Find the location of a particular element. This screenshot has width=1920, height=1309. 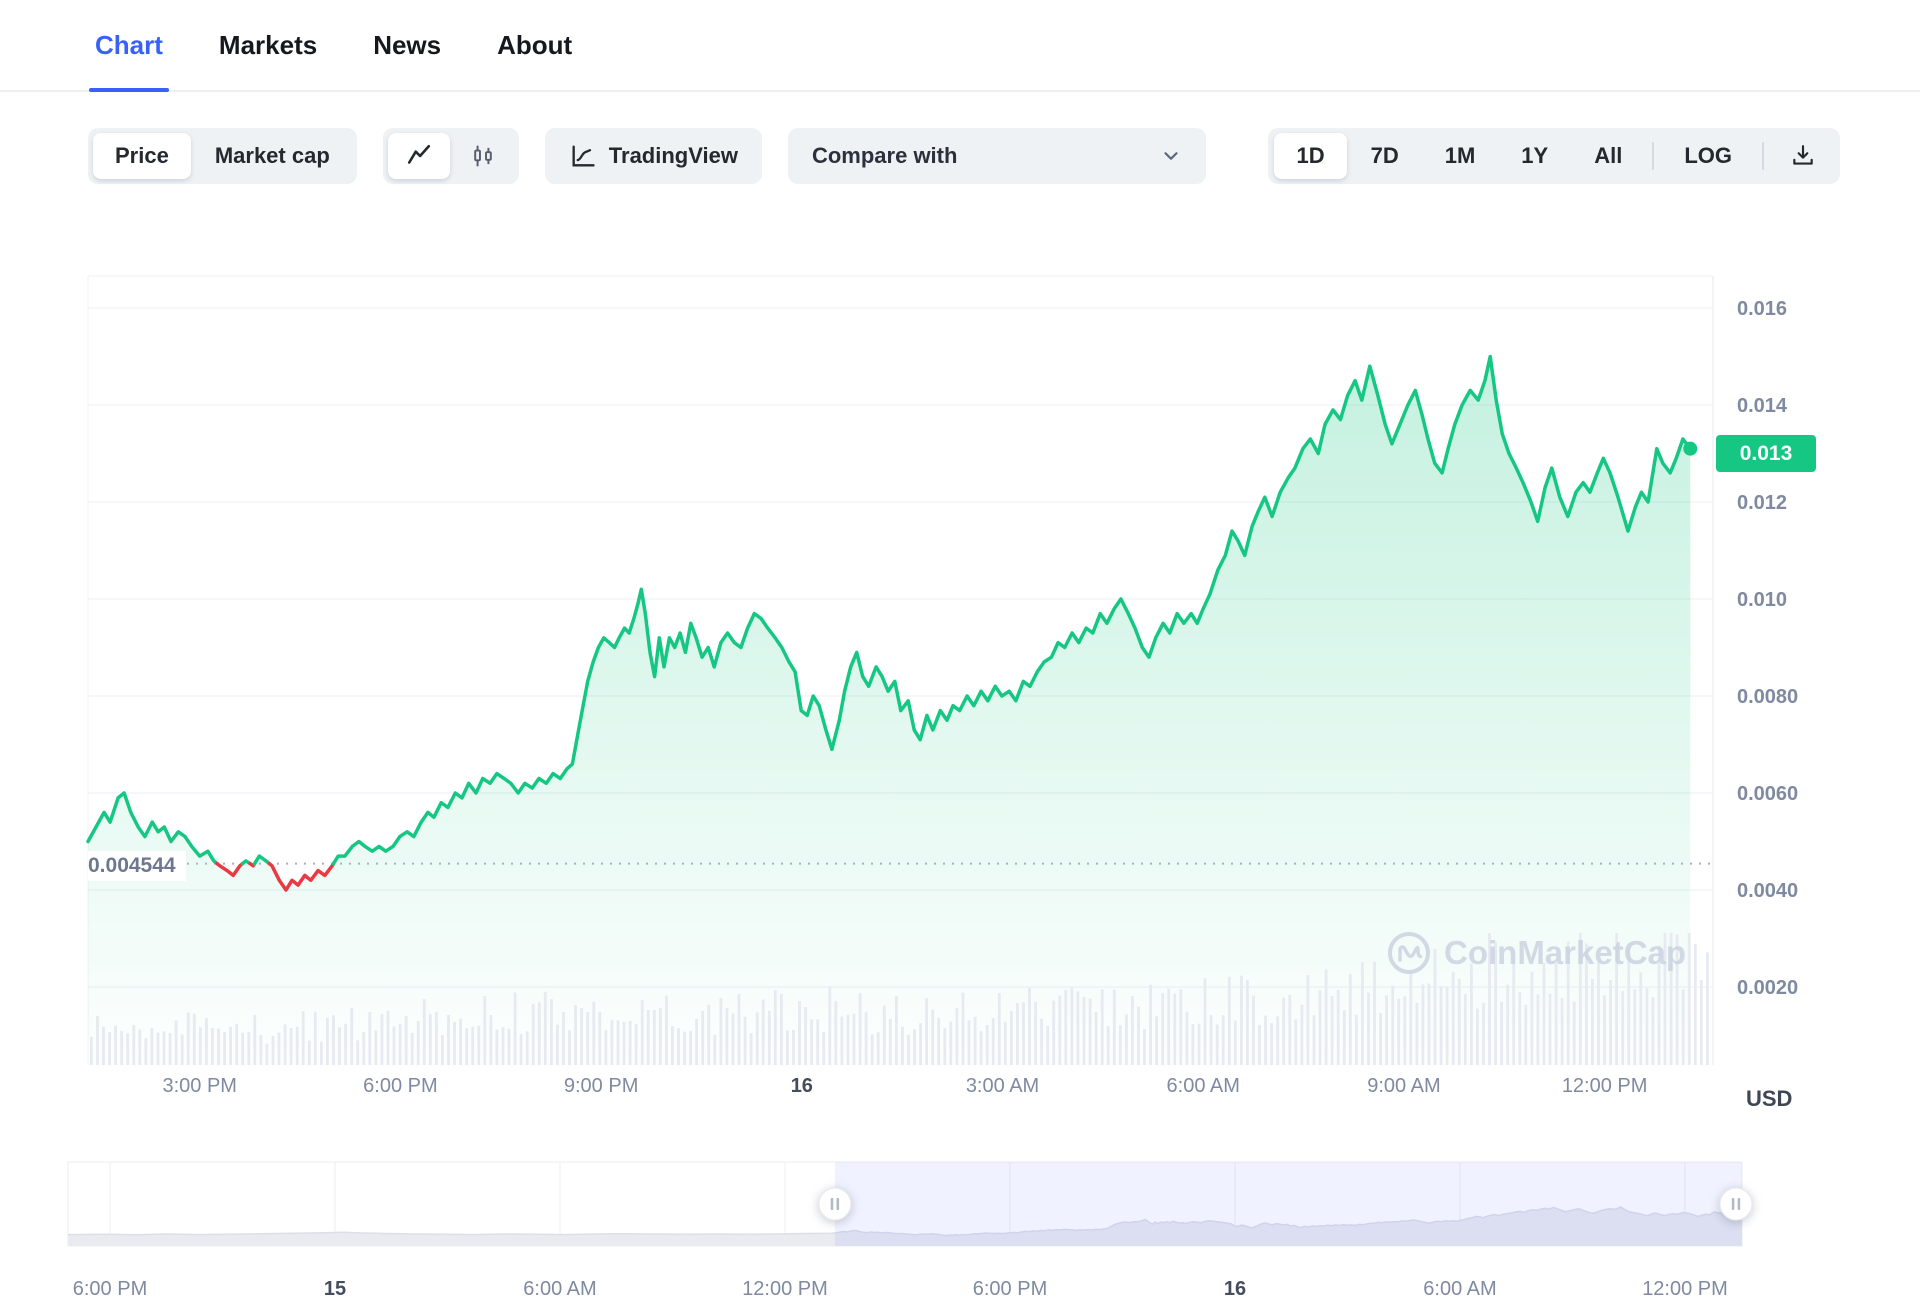

range-1d-button: 1D is located at coordinates (1310, 156).